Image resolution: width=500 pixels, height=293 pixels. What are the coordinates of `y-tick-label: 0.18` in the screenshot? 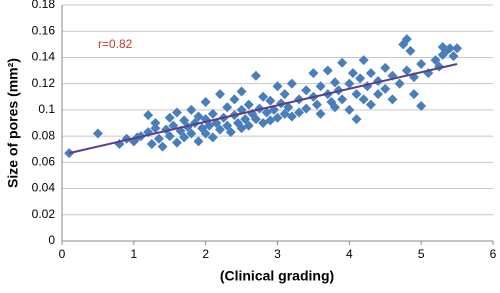 It's located at (44, 5).